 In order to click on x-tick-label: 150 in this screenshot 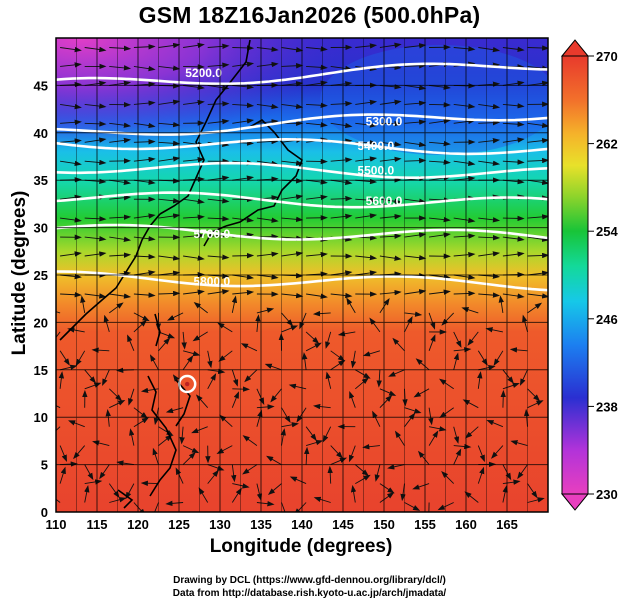, I will do `click(384, 524)`.